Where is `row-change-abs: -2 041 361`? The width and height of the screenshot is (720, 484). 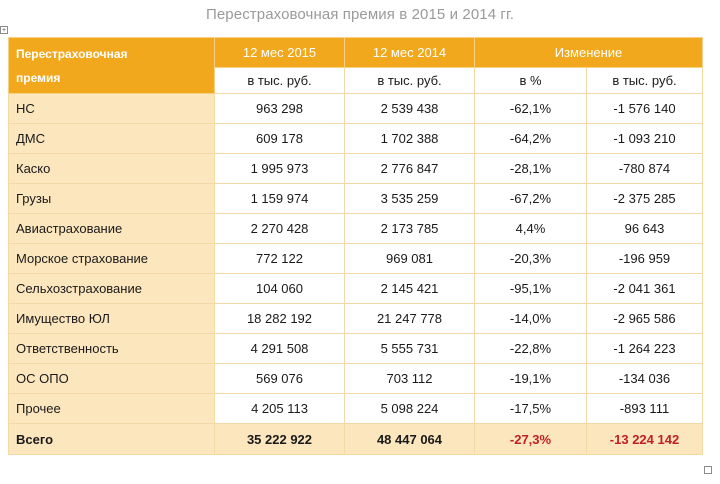 row-change-abs: -2 041 361 is located at coordinates (644, 288).